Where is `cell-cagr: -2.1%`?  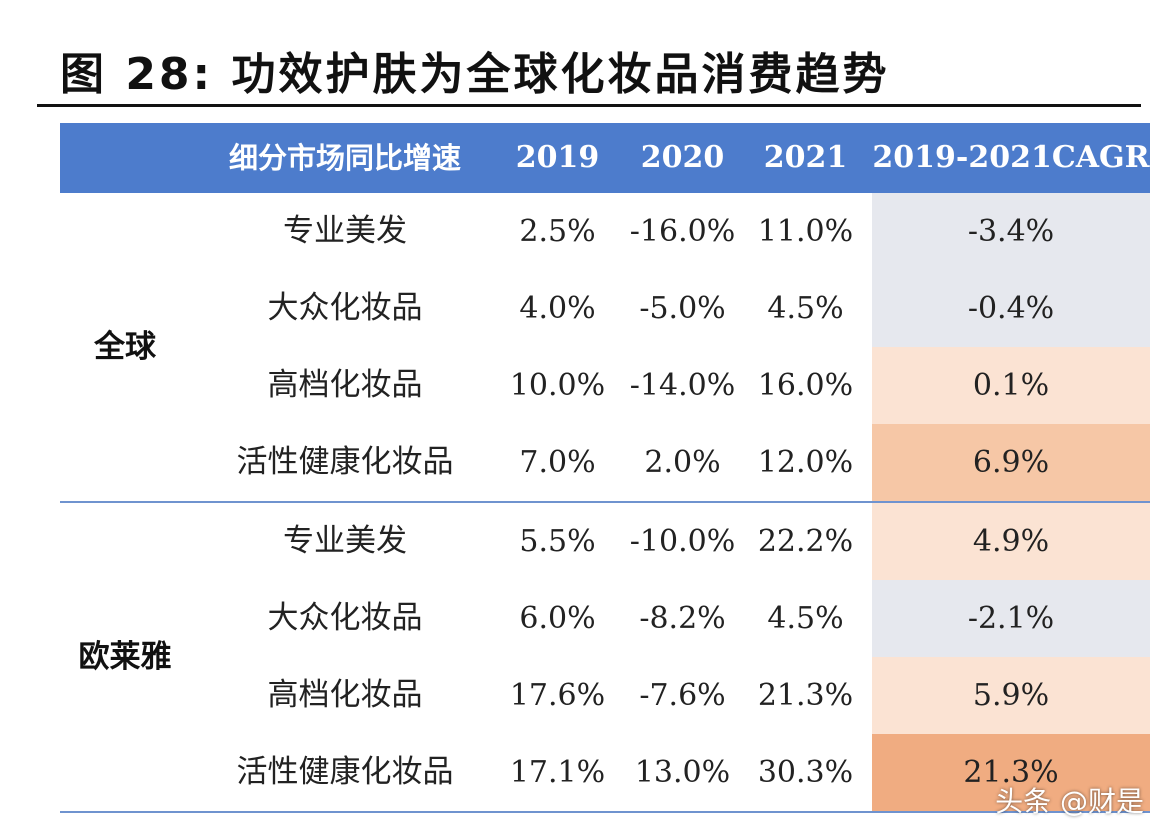
cell-cagr: -2.1% is located at coordinates (1011, 618).